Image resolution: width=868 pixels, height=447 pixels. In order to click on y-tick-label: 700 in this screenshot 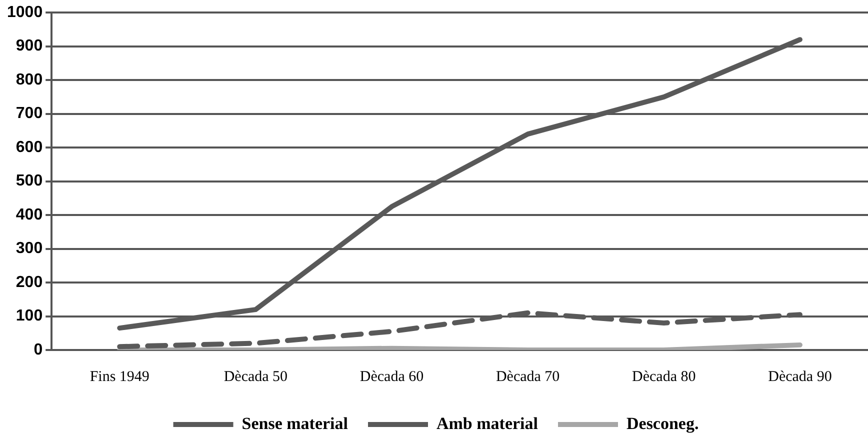, I will do `click(29, 113)`.